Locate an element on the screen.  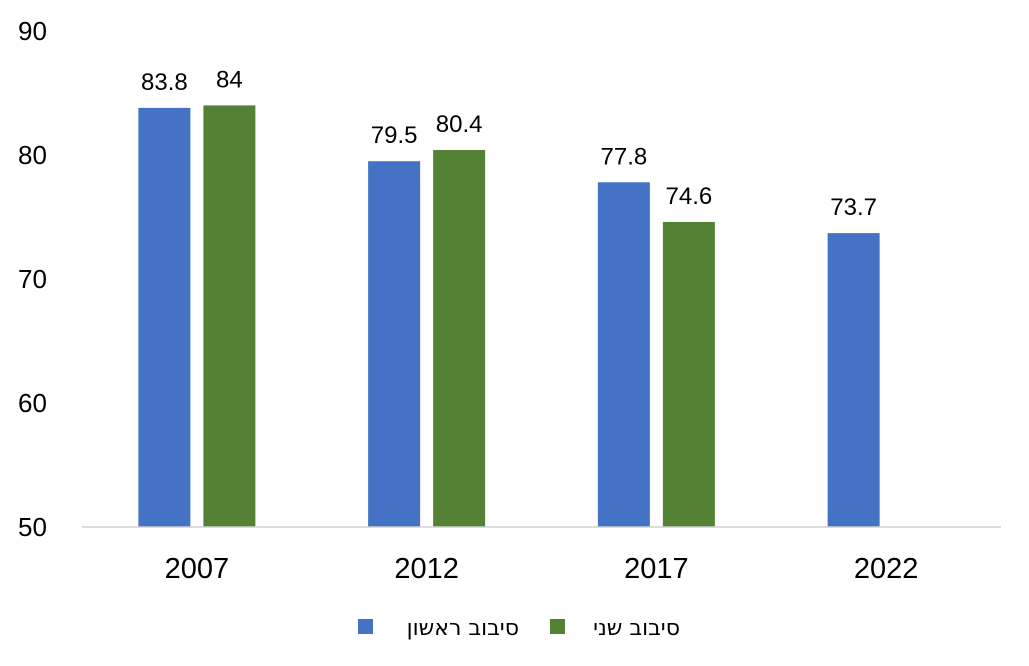
legend: סיבוב ראשון סיבוב שני is located at coordinates (519, 628).